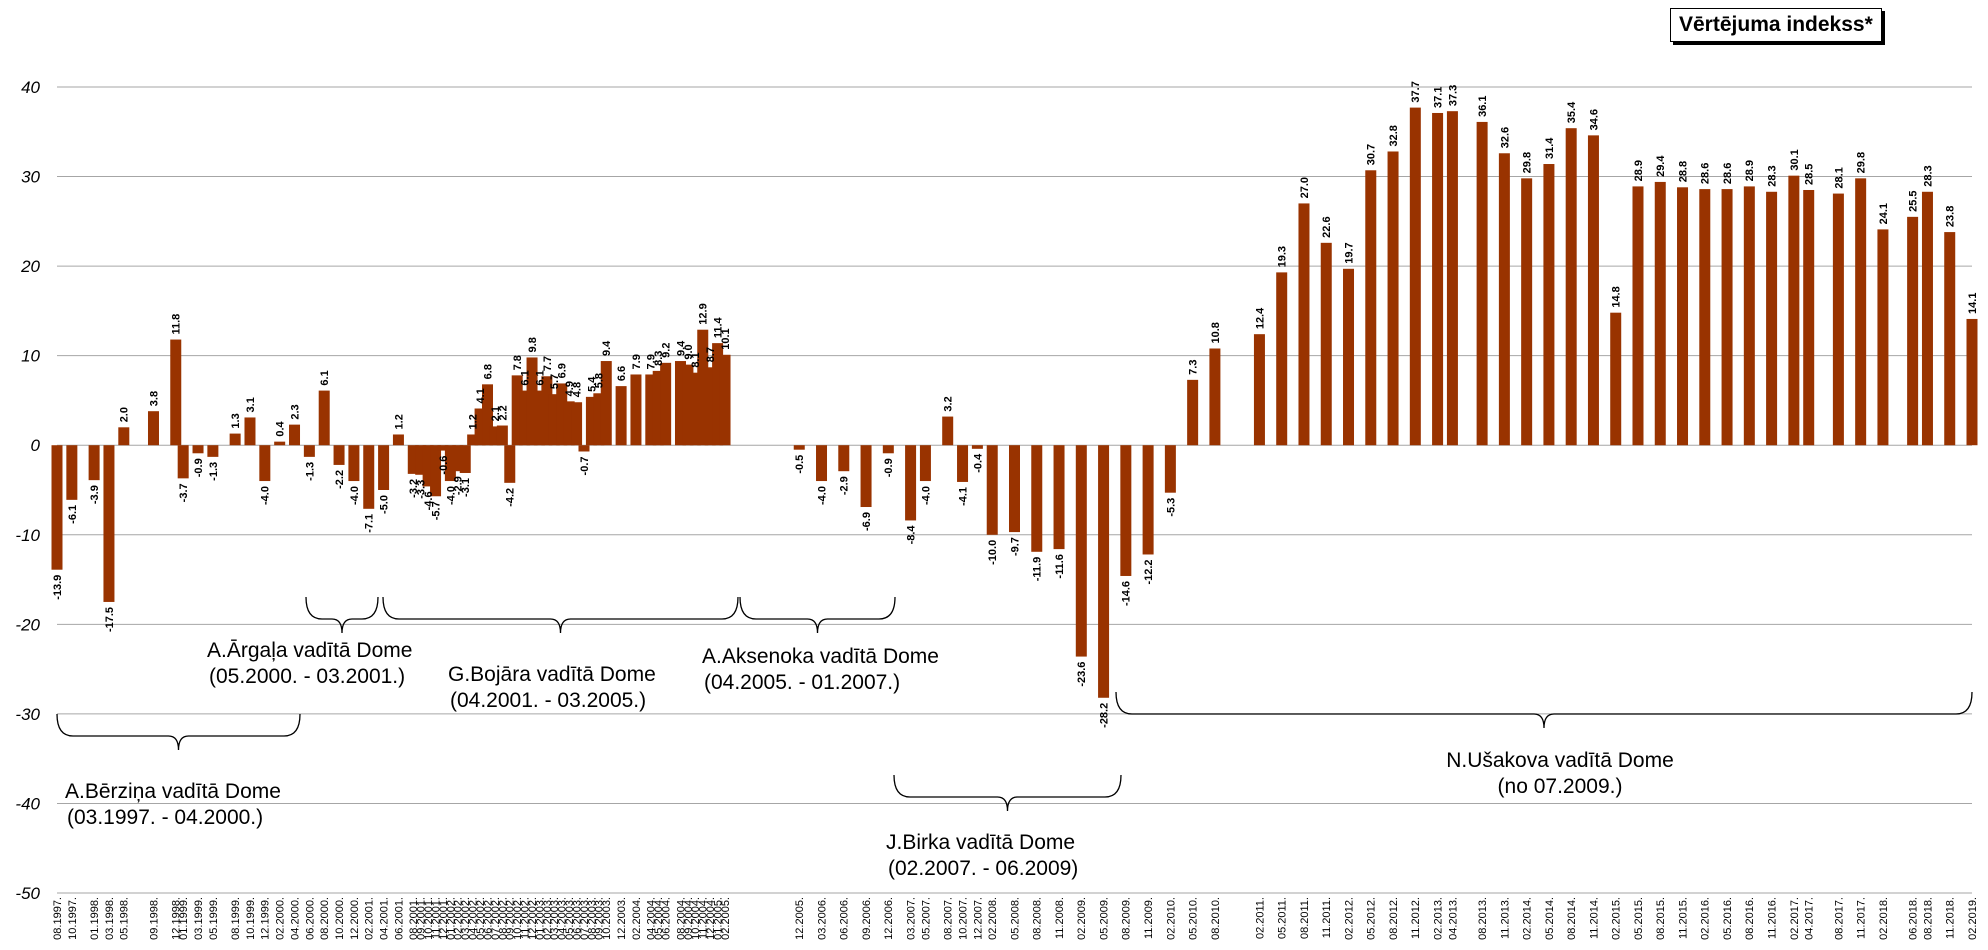 This screenshot has width=1988, height=950. Describe the element at coordinates (436, 510) in the screenshot. I see `value-label: -5.7` at that location.